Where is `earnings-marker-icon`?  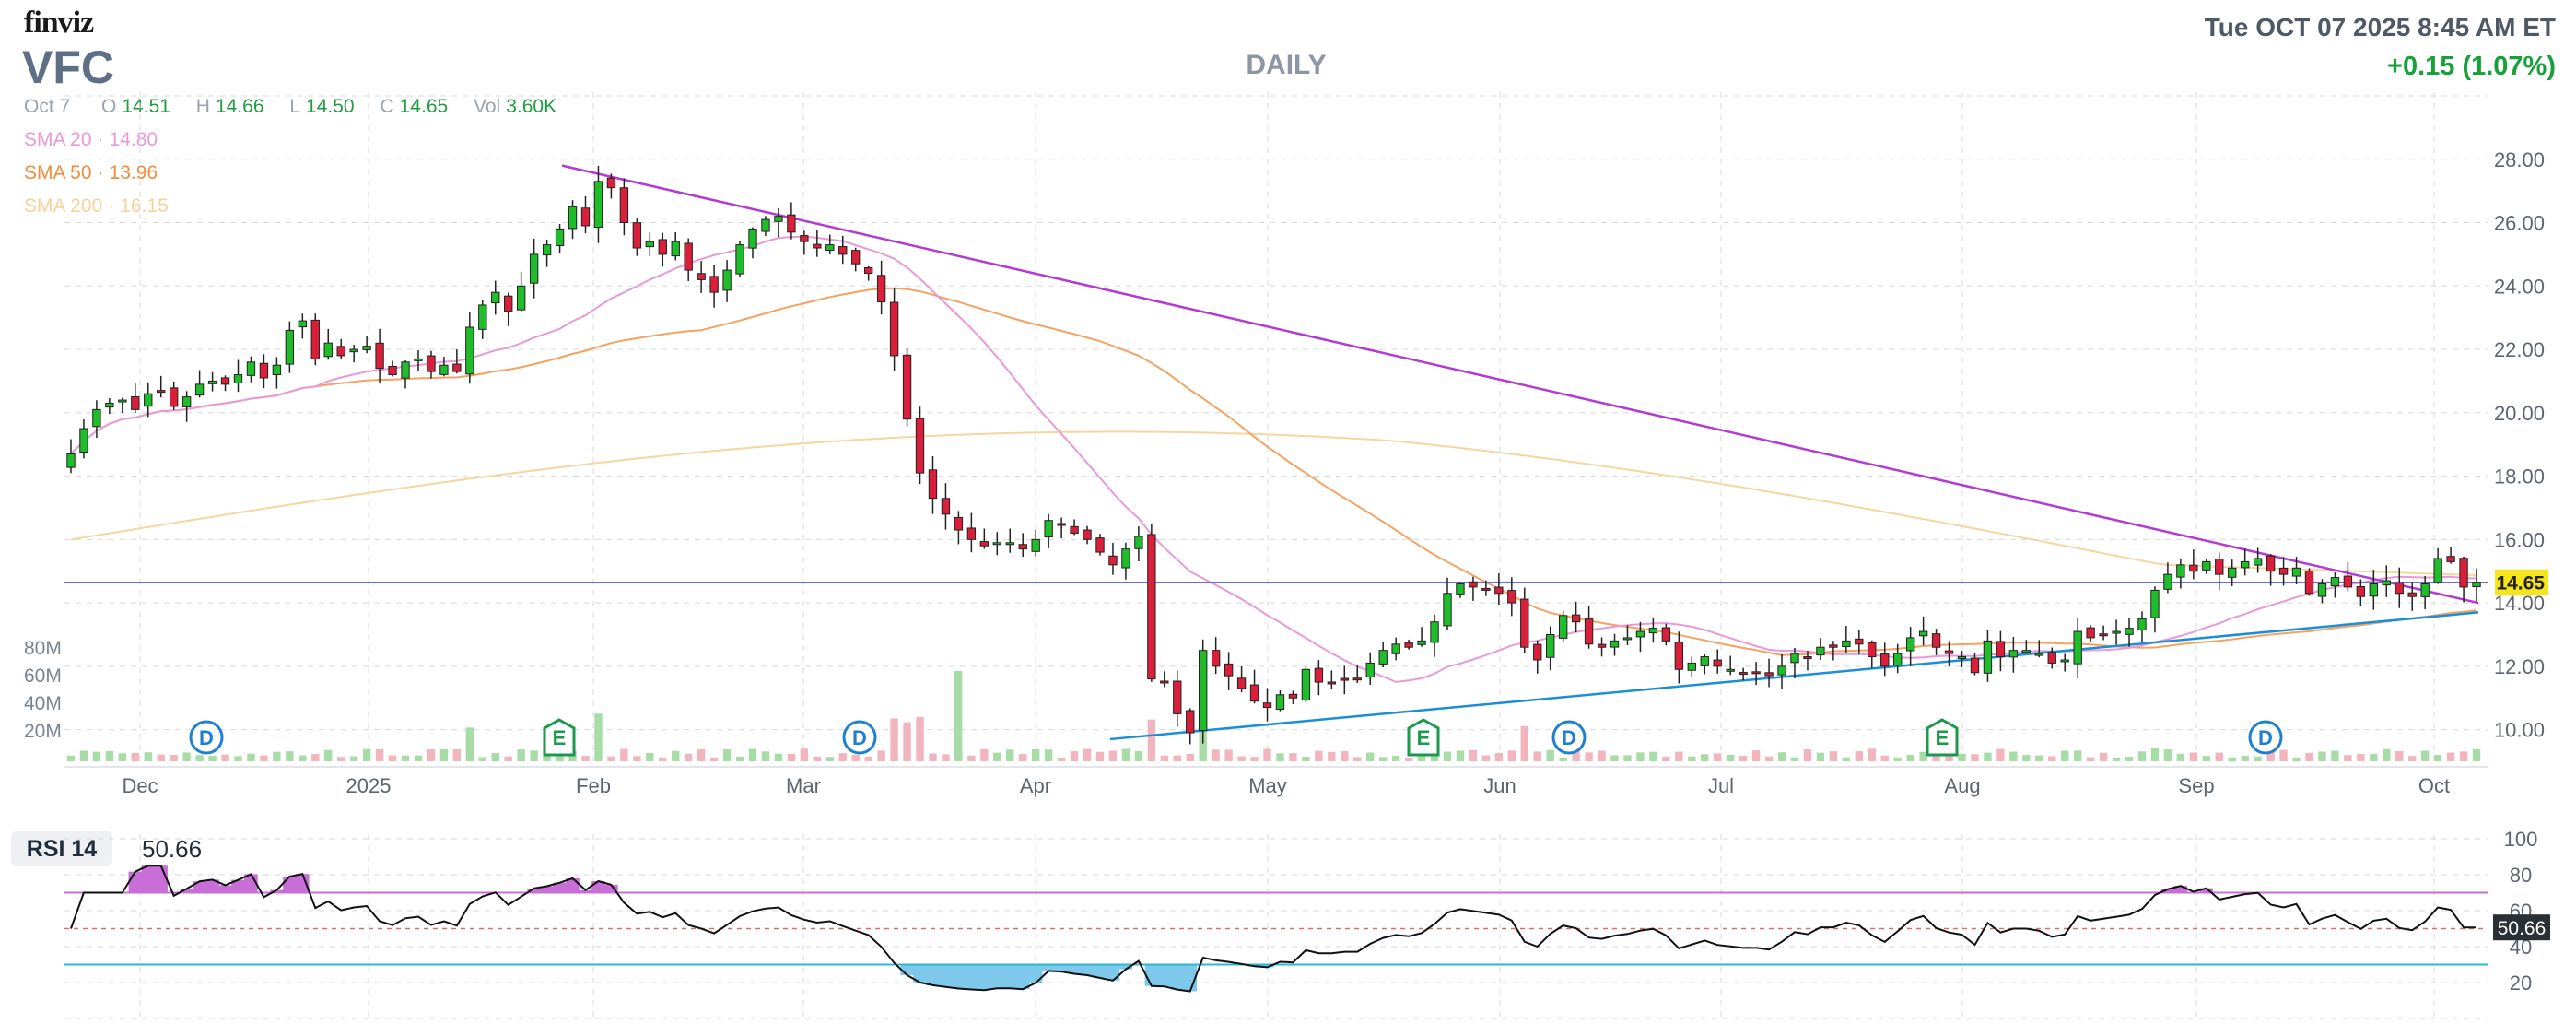
earnings-marker-icon is located at coordinates (1423, 738).